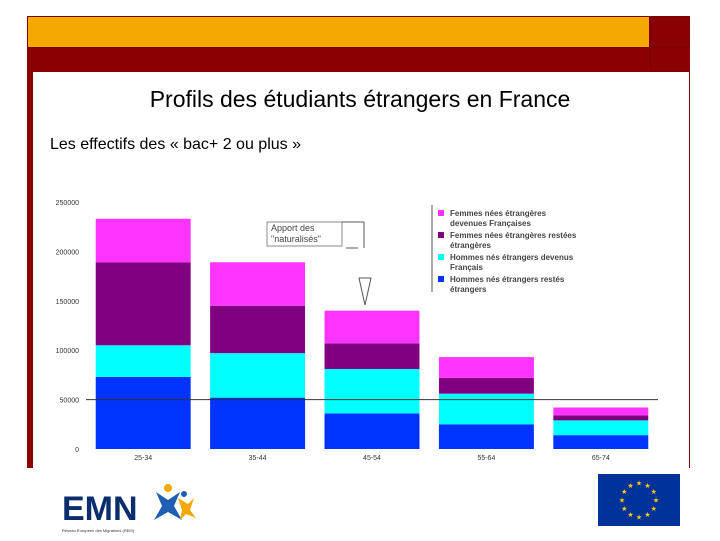 The width and height of the screenshot is (720, 541). I want to click on legend-label: étrangères, so click(470, 245).